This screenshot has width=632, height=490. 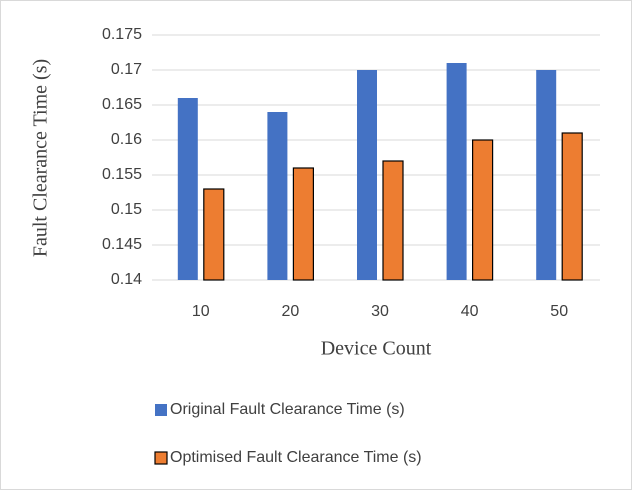 I want to click on y-tick-label: 0.145, so click(x=122, y=244).